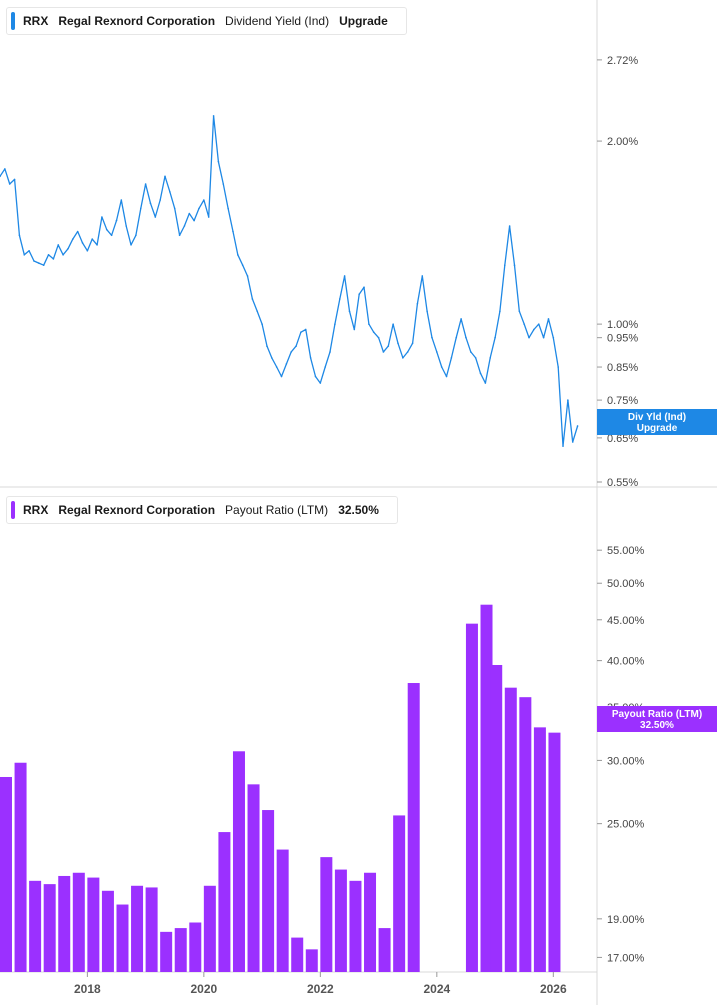 This screenshot has width=717, height=1005. Describe the element at coordinates (358, 510) in the screenshot. I see `legend-value: 32.50%` at that location.